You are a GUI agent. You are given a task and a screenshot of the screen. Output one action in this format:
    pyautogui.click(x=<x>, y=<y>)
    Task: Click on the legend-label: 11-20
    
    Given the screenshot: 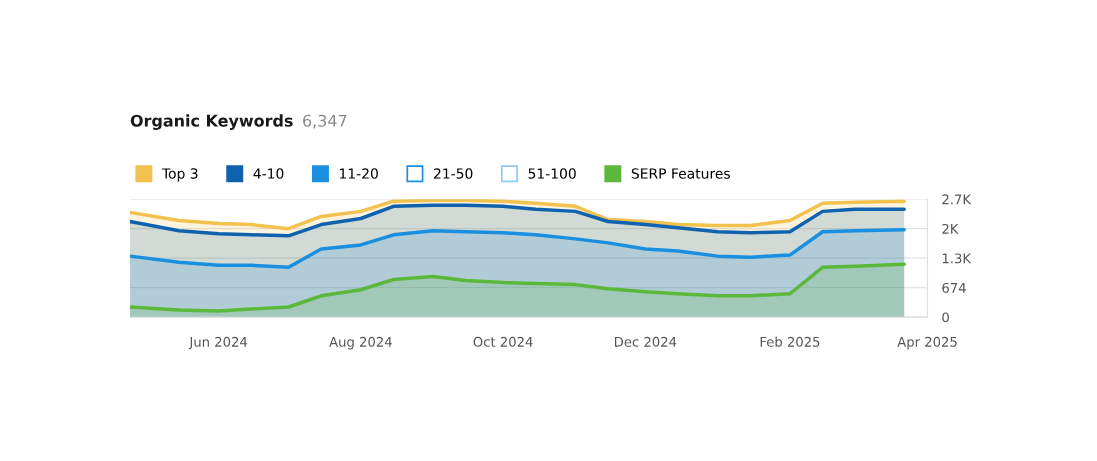 What is the action you would take?
    pyautogui.click(x=359, y=173)
    